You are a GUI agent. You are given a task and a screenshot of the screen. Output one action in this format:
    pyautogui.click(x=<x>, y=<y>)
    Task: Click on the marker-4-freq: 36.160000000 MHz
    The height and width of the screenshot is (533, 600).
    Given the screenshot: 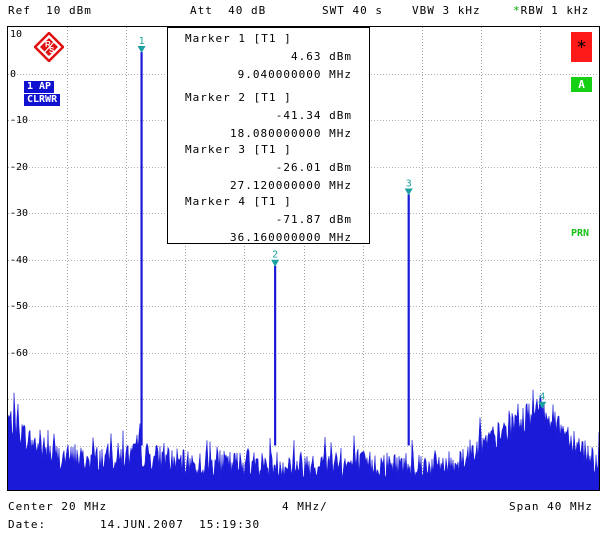 What is the action you would take?
    pyautogui.click(x=291, y=237)
    